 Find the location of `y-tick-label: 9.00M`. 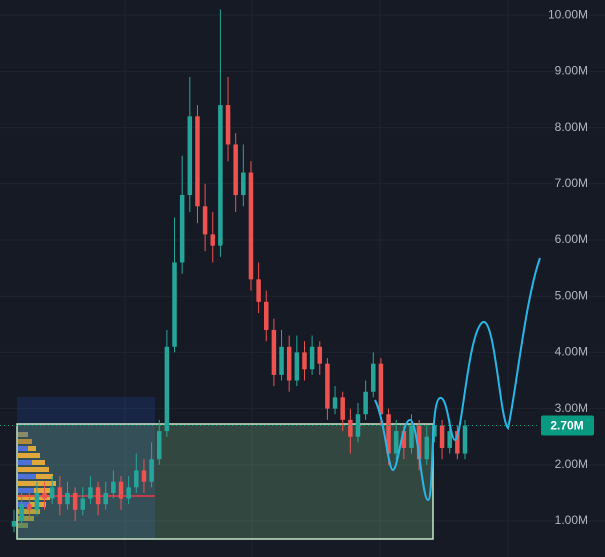

y-tick-label: 9.00M is located at coordinates (571, 71).